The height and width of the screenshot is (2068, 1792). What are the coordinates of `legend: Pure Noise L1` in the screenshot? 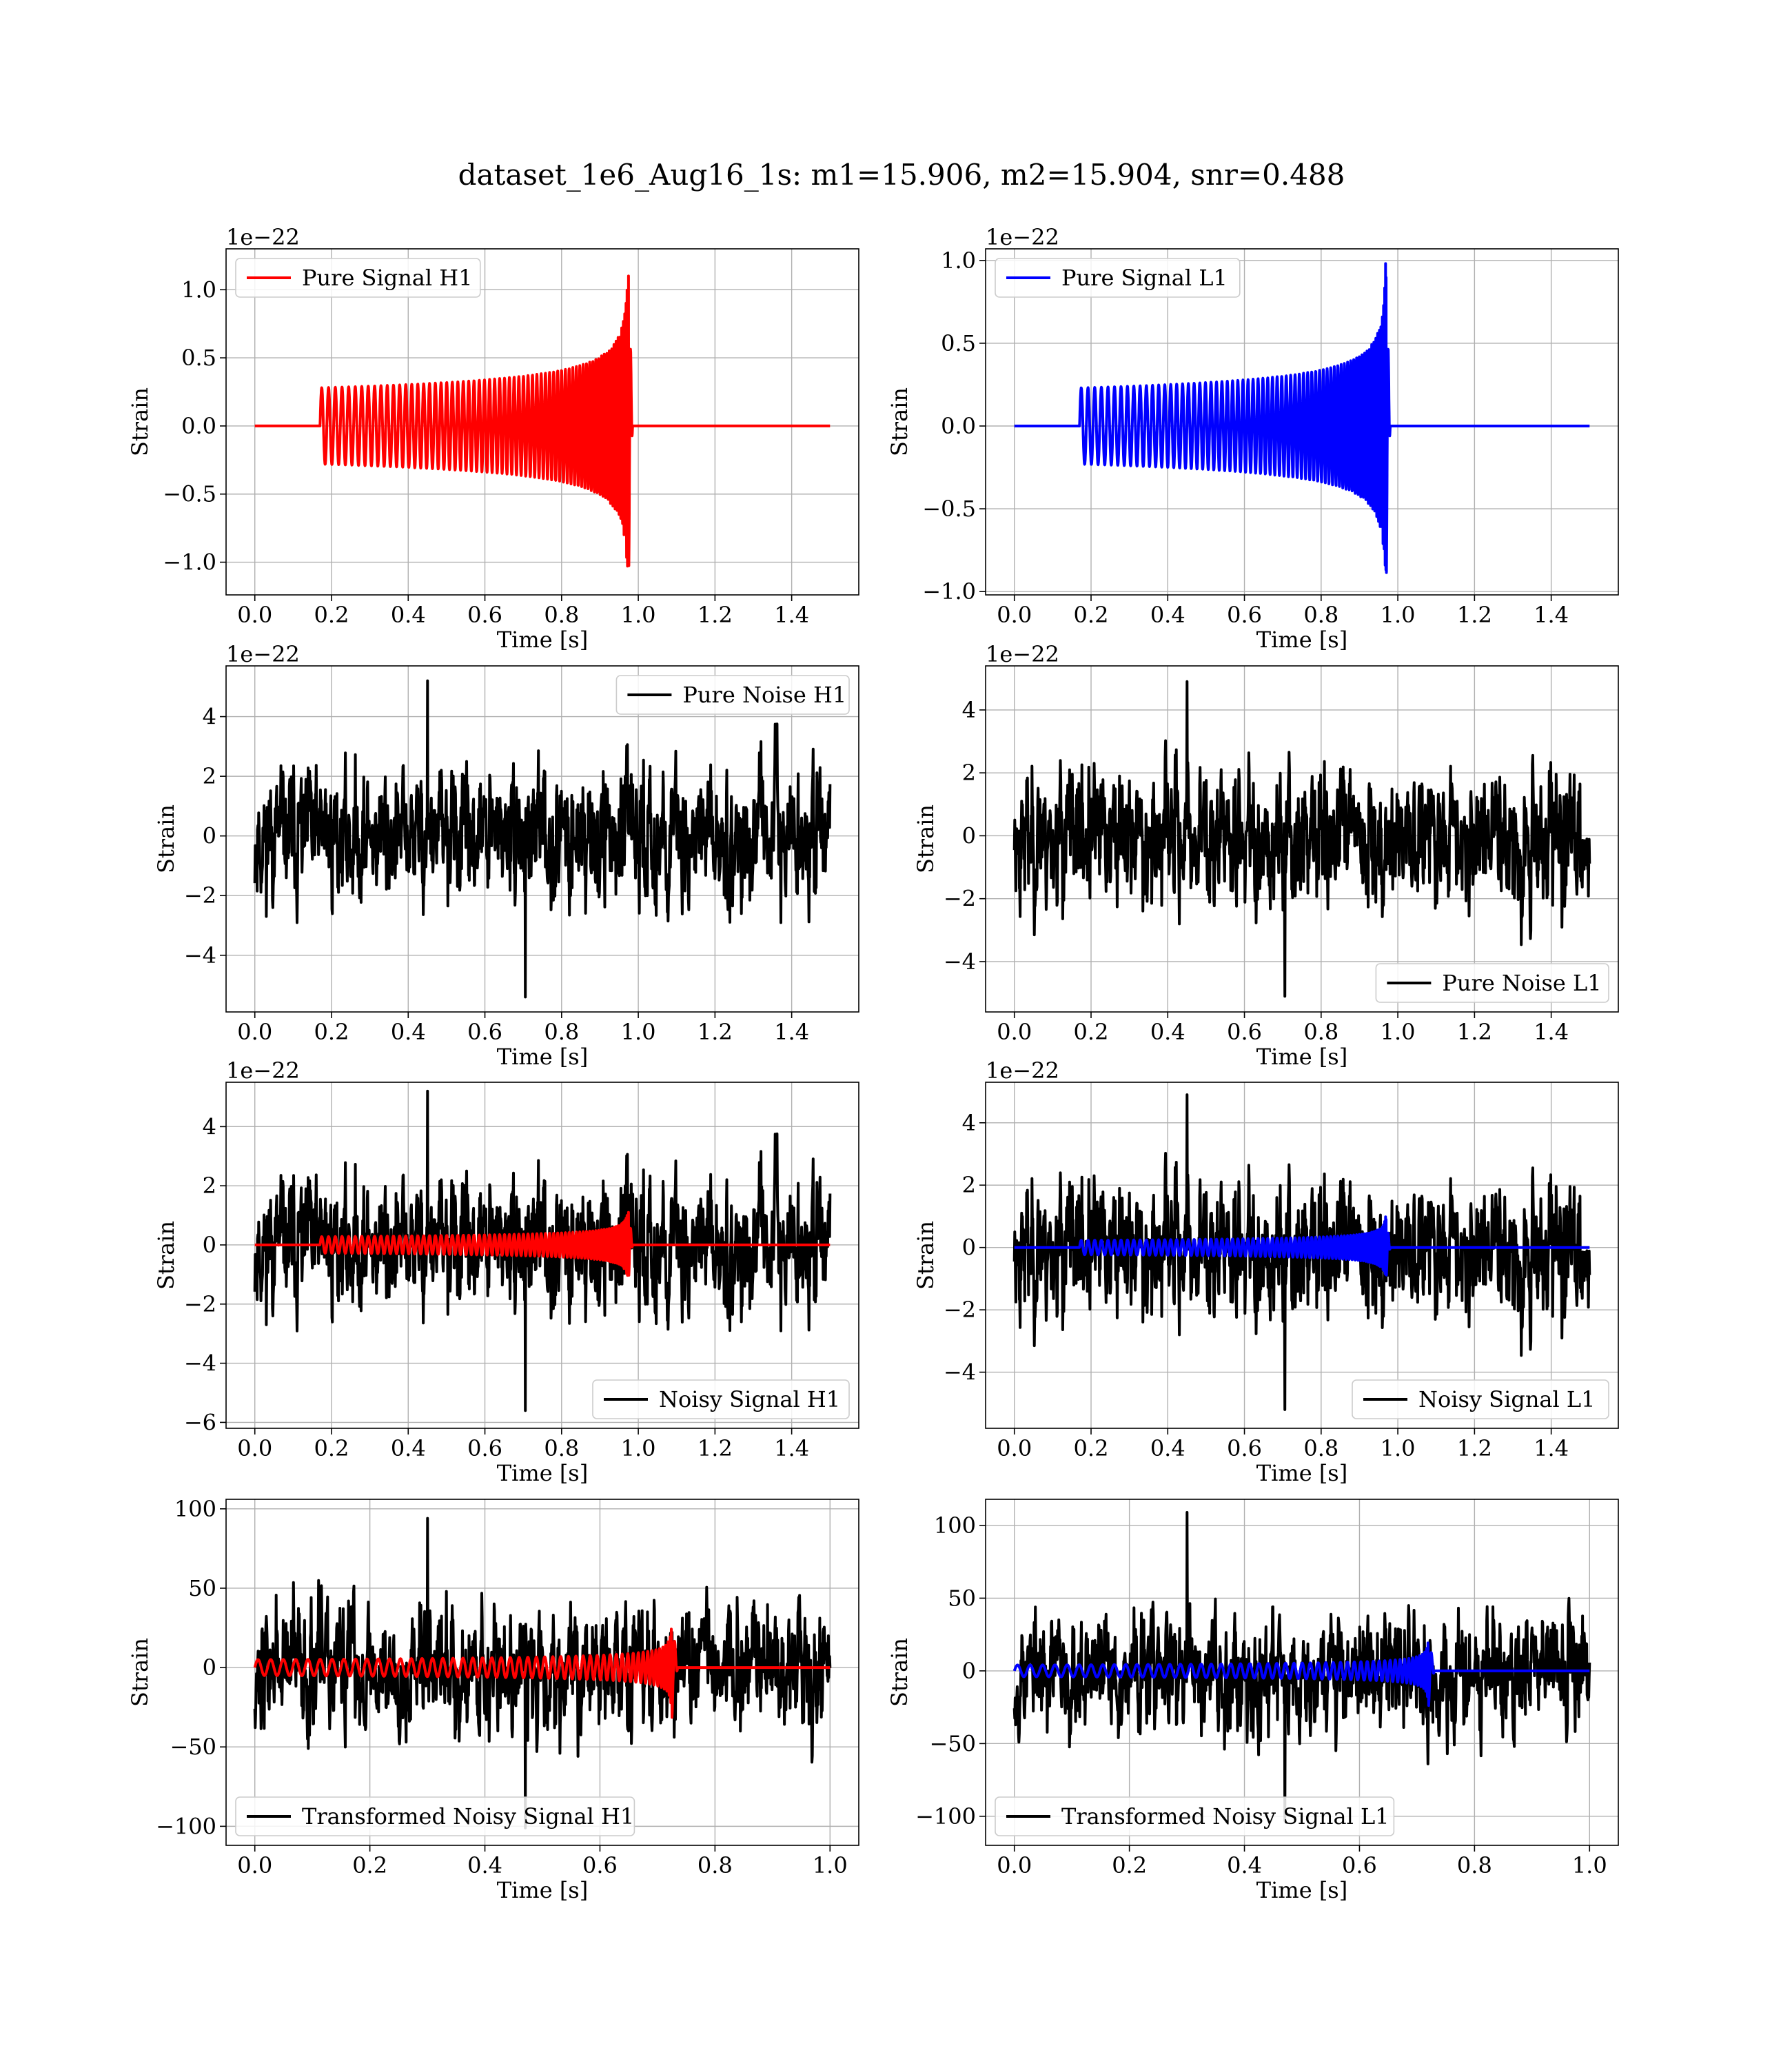 It's located at (1492, 983).